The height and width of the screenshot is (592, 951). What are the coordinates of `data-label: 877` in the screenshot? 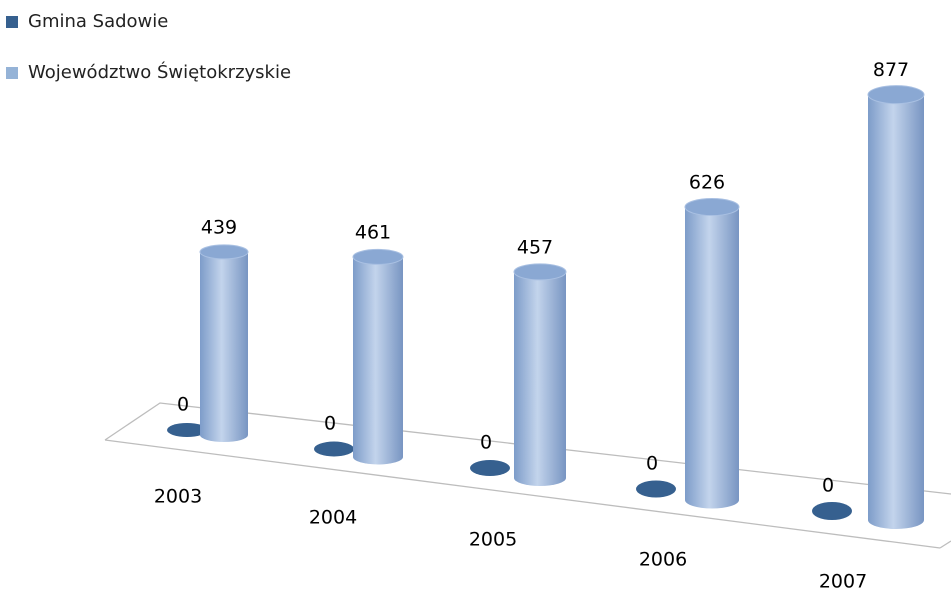 It's located at (891, 70).